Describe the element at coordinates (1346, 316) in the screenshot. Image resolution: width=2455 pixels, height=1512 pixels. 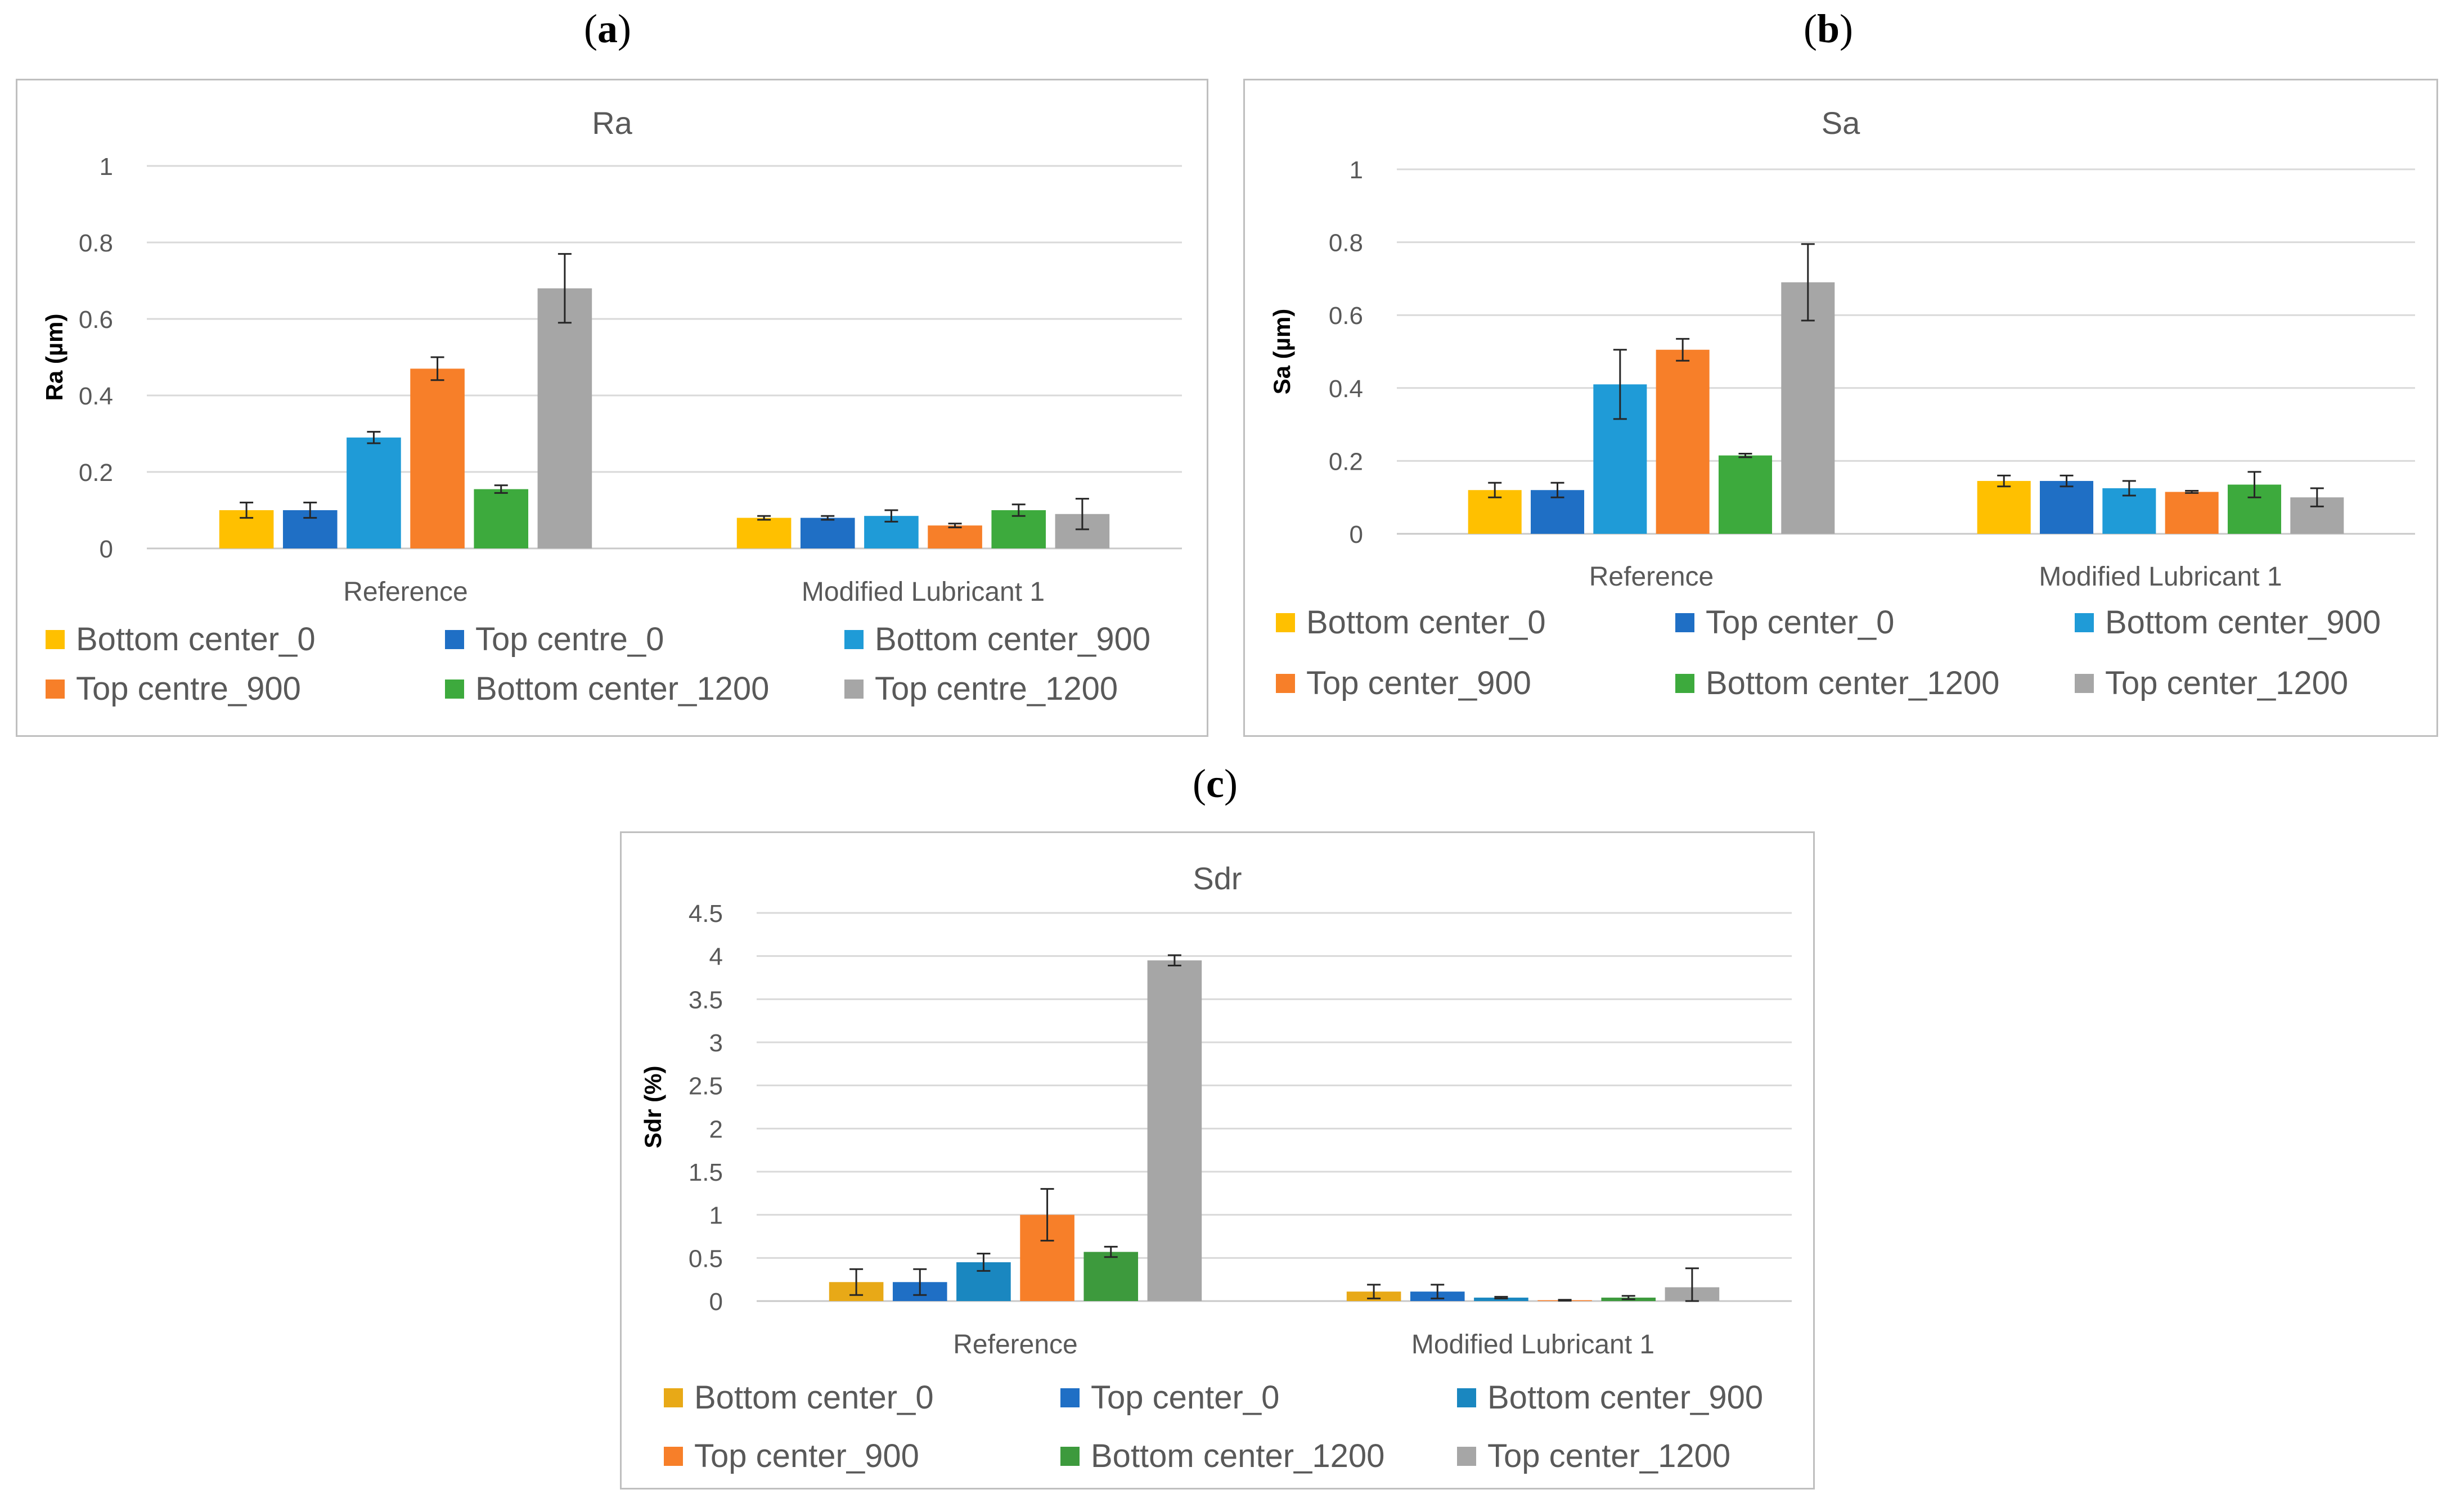
I see `y-tick-label: 0.6` at that location.